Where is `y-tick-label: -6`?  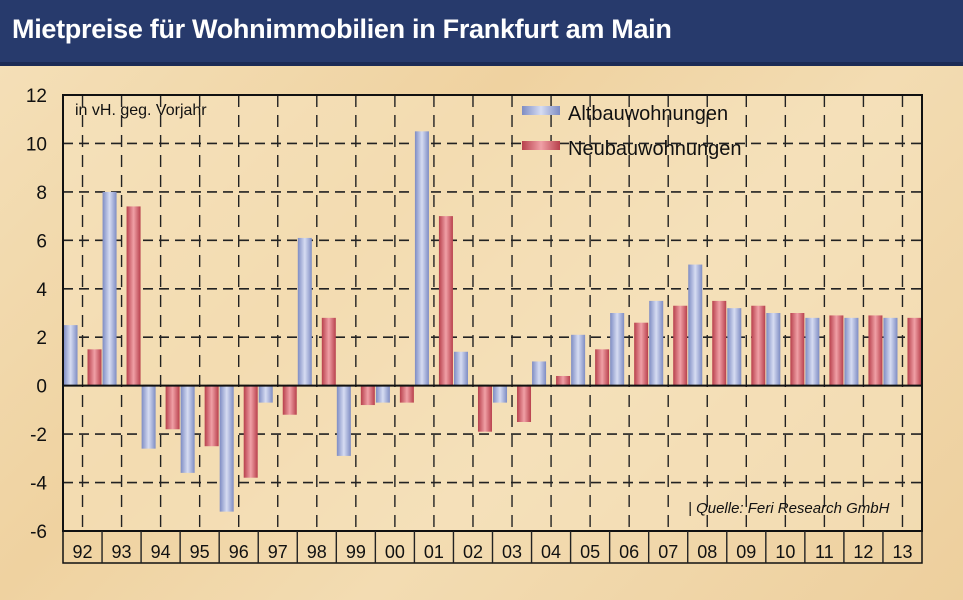 y-tick-label: -6 is located at coordinates (38, 532).